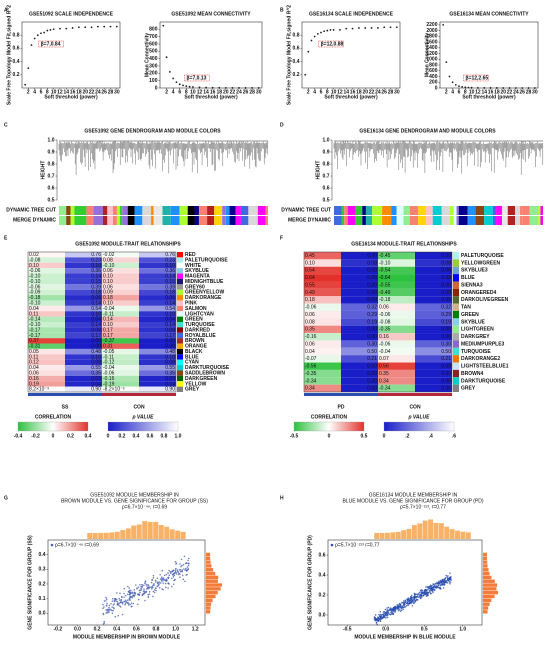 The height and width of the screenshot is (669, 550). What do you see at coordinates (104, 92) in the screenshot?
I see `x-tick-label: 26` at bounding box center [104, 92].